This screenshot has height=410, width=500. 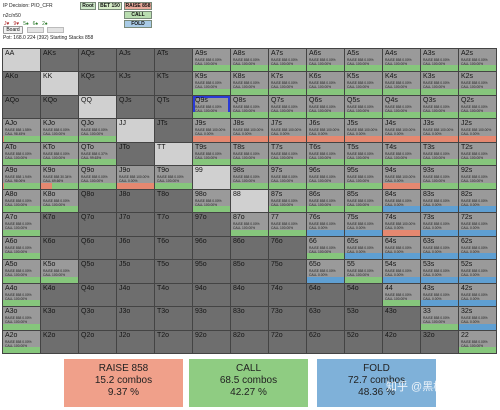 What do you see at coordinates (138, 15) in the screenshot?
I see `call-button: CALL` at bounding box center [138, 15].